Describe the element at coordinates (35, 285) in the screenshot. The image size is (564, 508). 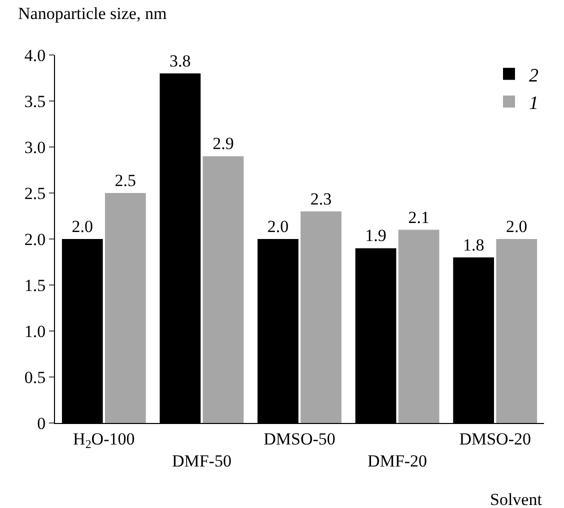
I see `y-tick-label: 1.5` at that location.